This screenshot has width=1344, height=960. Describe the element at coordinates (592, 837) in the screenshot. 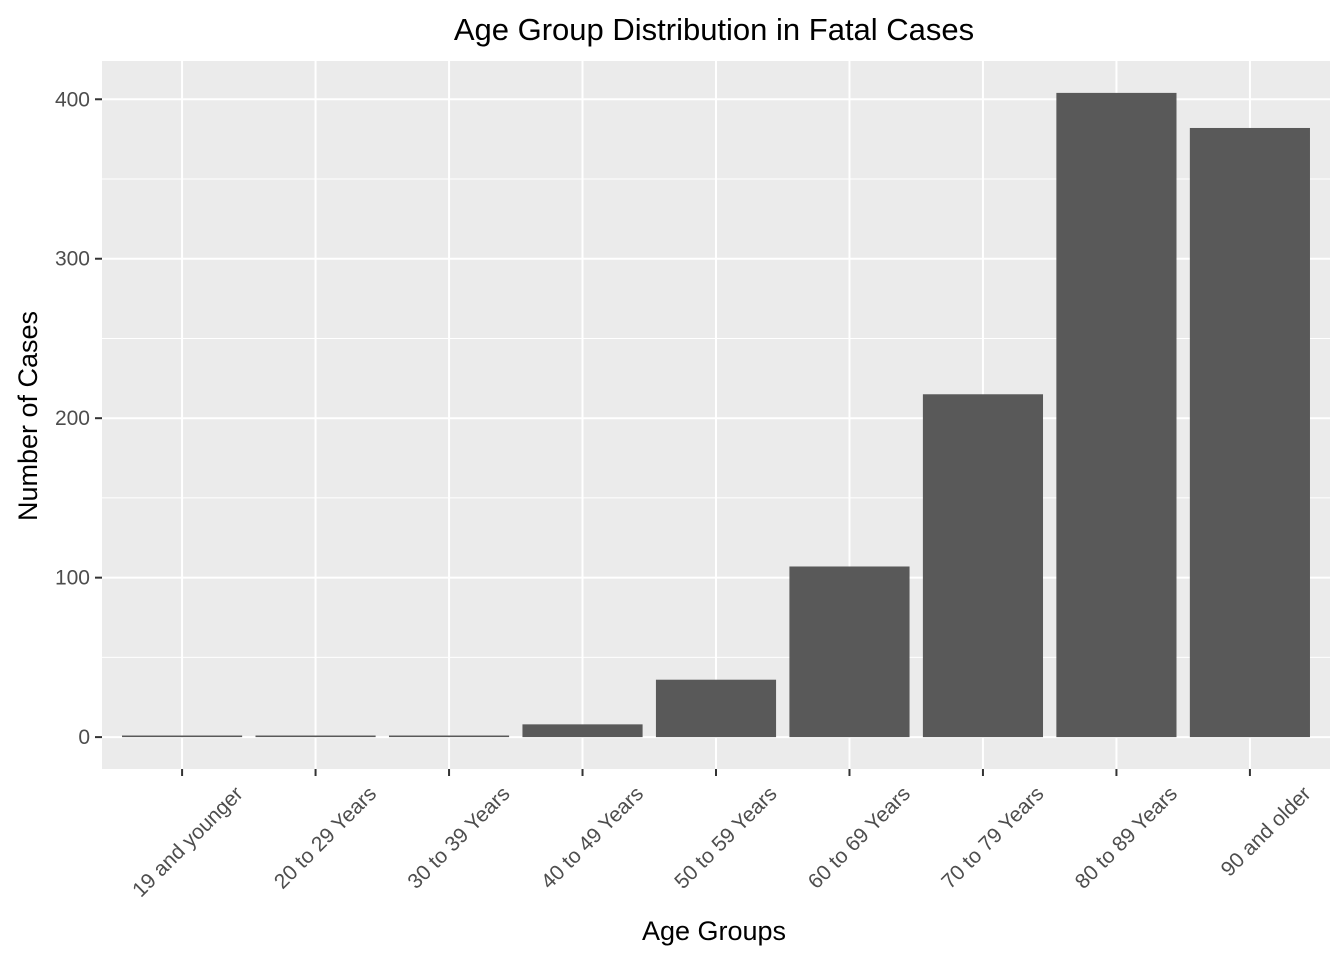

I see `x-tick-label: 40 to 49 Years` at that location.